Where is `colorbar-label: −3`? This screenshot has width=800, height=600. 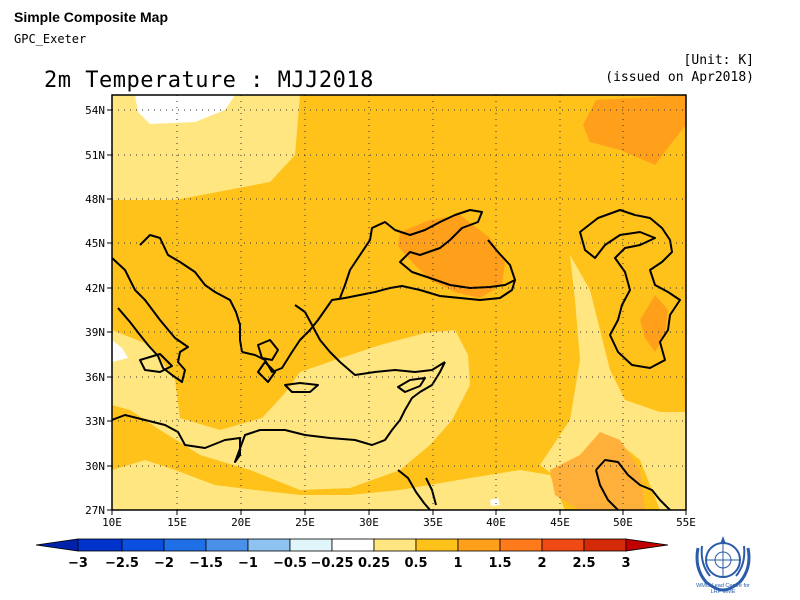
colorbar-label: −3 is located at coordinates (78, 563).